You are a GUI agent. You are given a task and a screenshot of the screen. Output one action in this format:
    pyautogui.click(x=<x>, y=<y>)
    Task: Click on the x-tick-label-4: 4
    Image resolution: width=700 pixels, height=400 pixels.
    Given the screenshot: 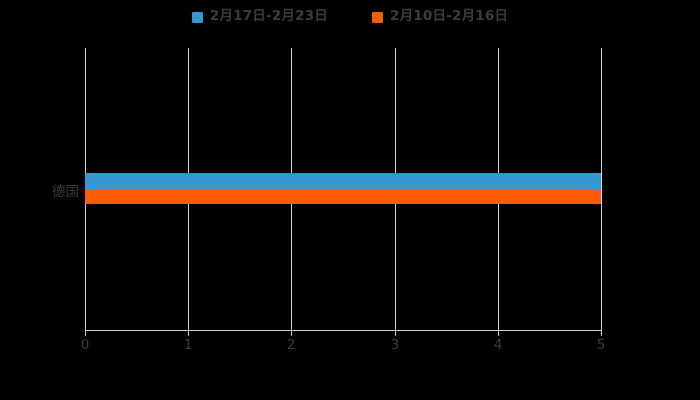 What is the action you would take?
    pyautogui.click(x=498, y=345)
    